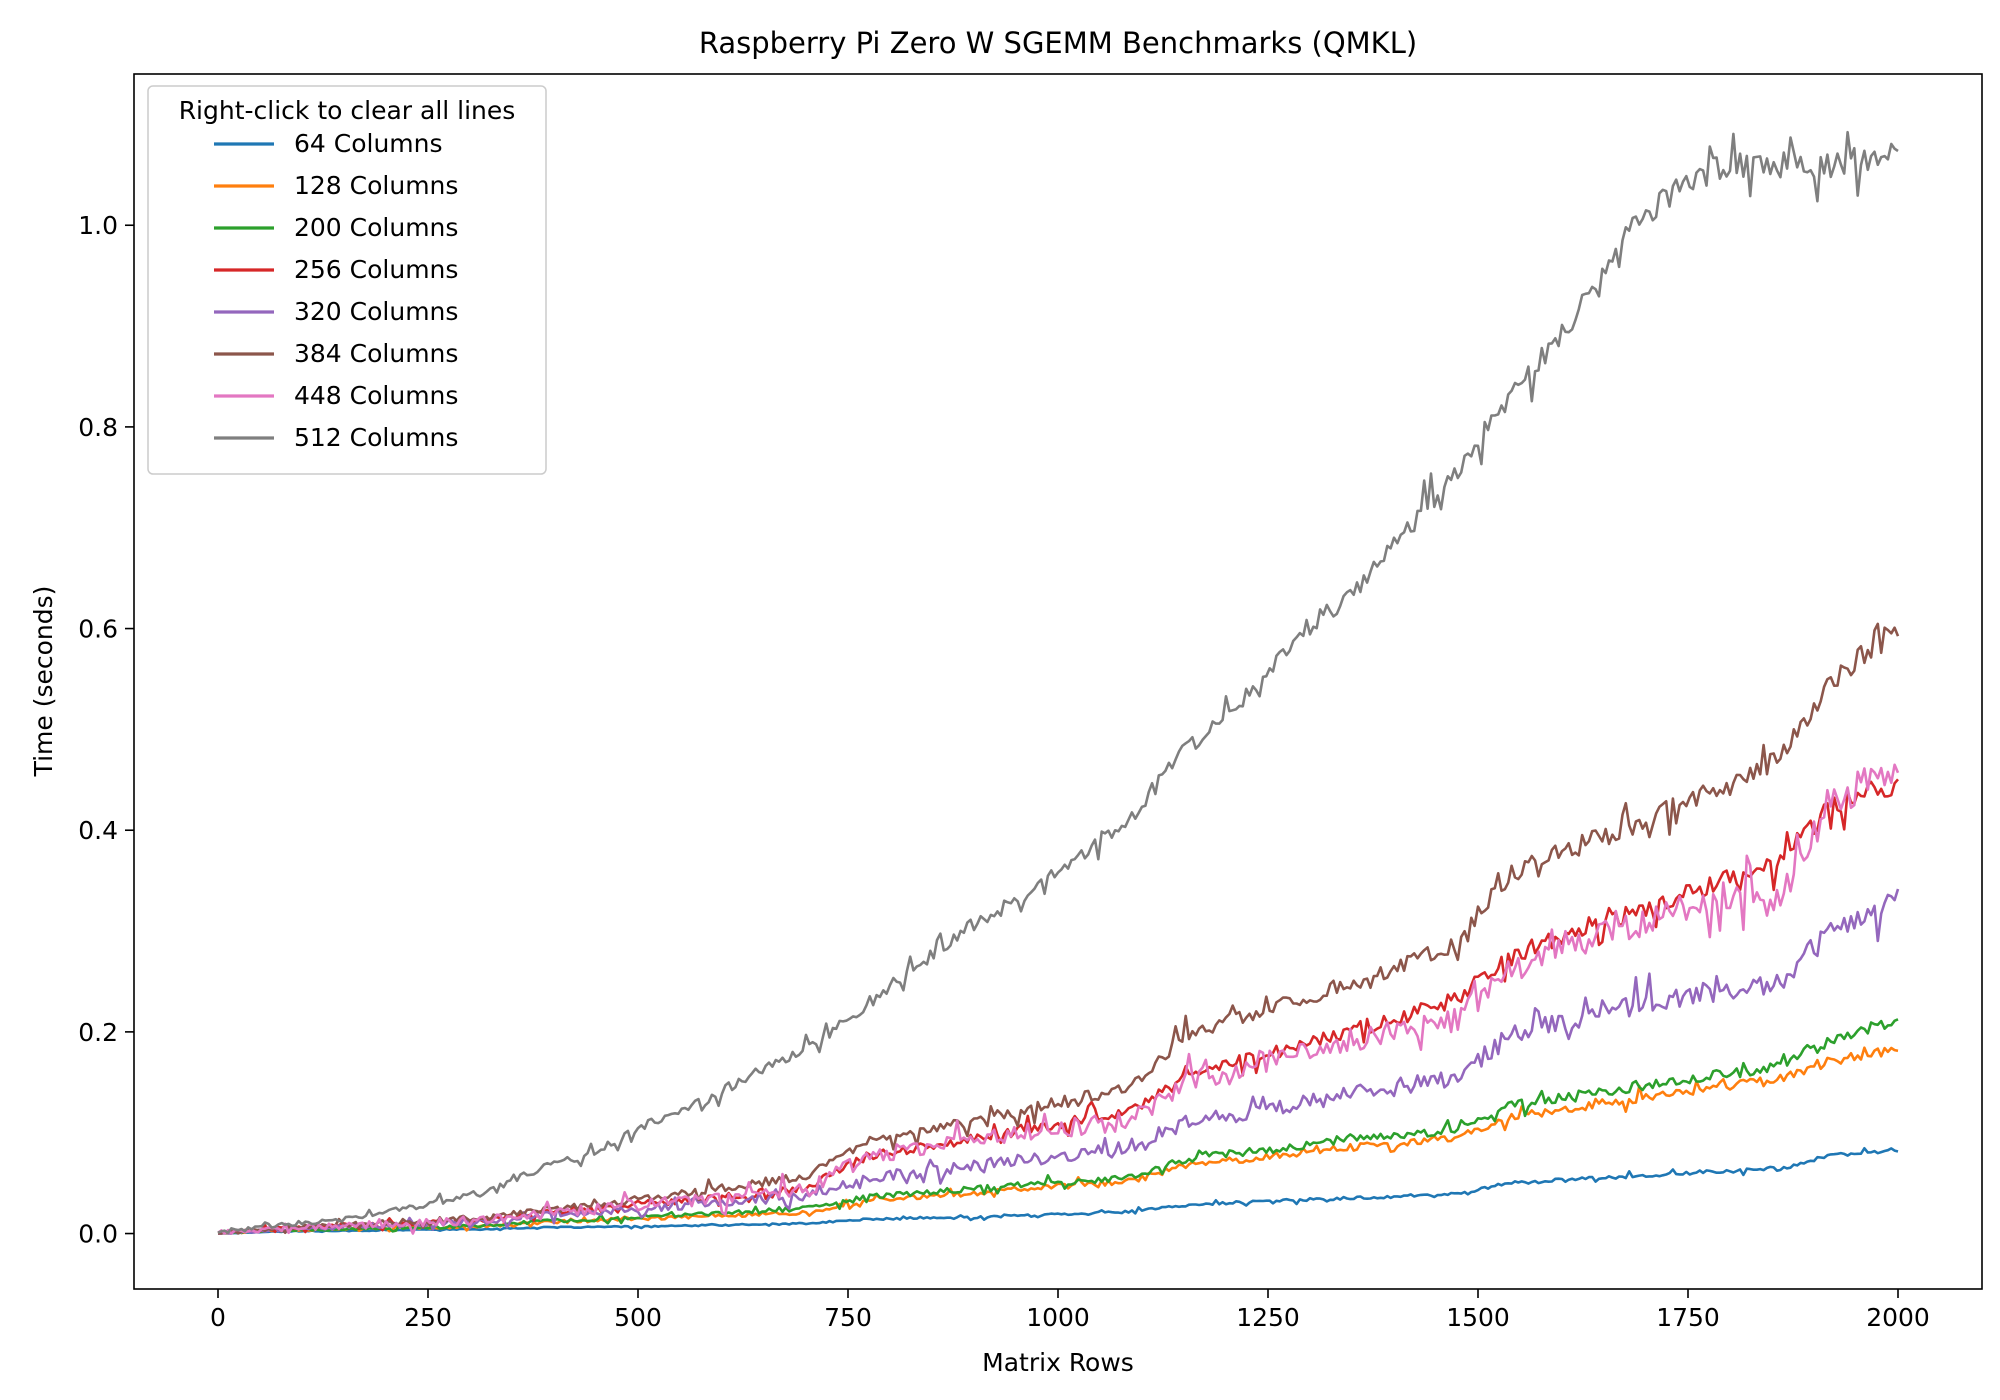  Describe the element at coordinates (376, 185) in the screenshot. I see `legend-label: 128 Columns` at that location.